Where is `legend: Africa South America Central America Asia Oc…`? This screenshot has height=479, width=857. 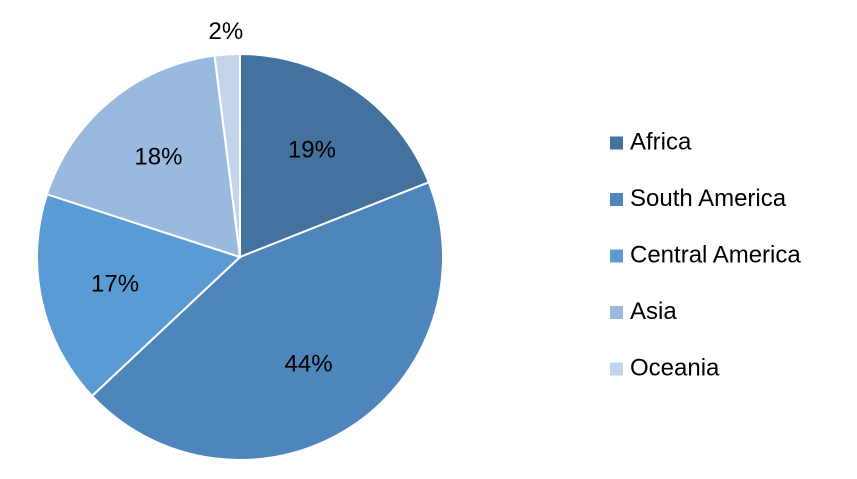 legend: Africa South America Central America Asia Oc… is located at coordinates (705, 254).